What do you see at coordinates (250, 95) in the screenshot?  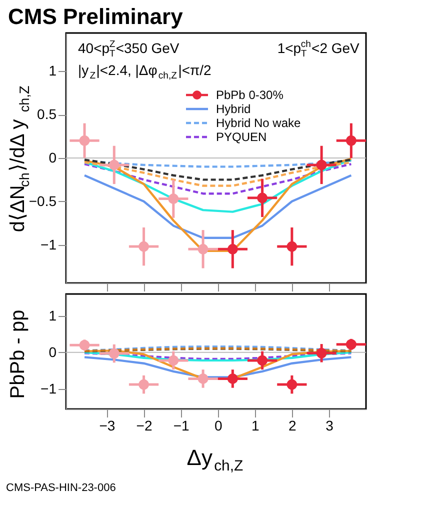 I see `legend-label: PbPb 0-30%` at bounding box center [250, 95].